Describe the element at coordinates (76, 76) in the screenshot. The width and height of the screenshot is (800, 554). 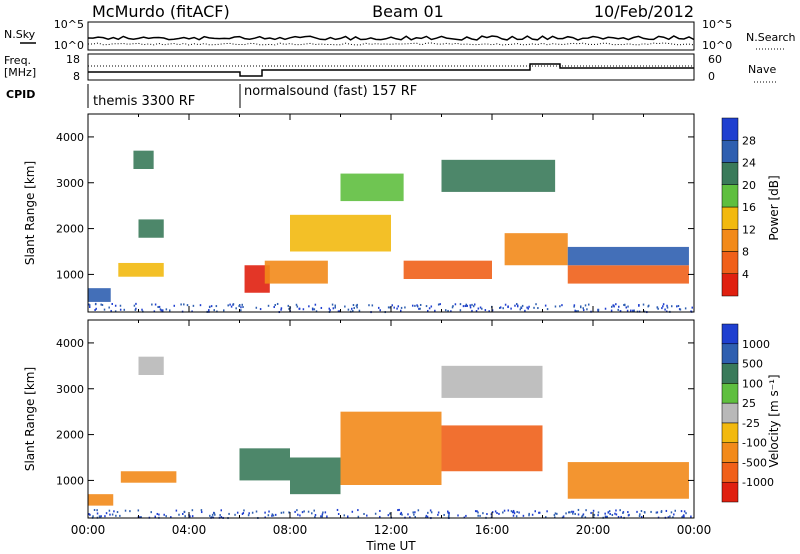
I see `freq-lo: 8` at that location.